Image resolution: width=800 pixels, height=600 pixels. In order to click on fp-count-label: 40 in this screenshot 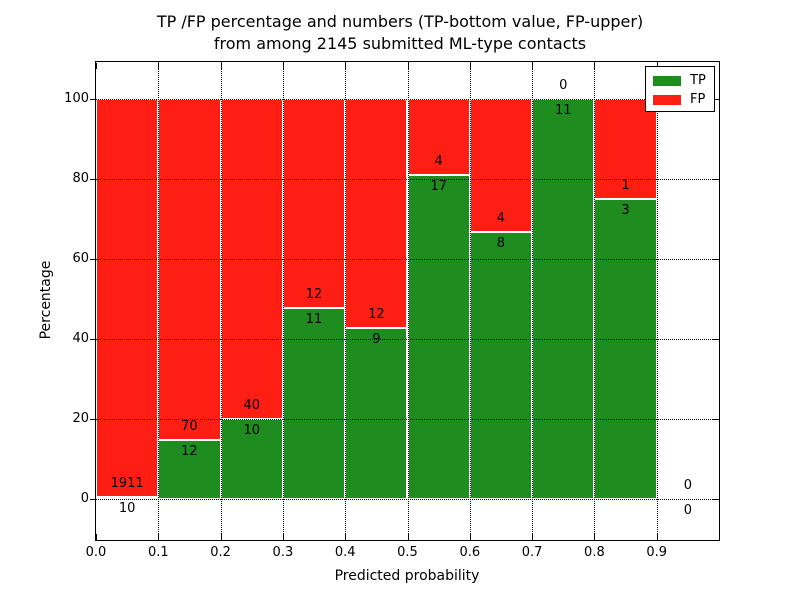, I will do `click(252, 405)`.